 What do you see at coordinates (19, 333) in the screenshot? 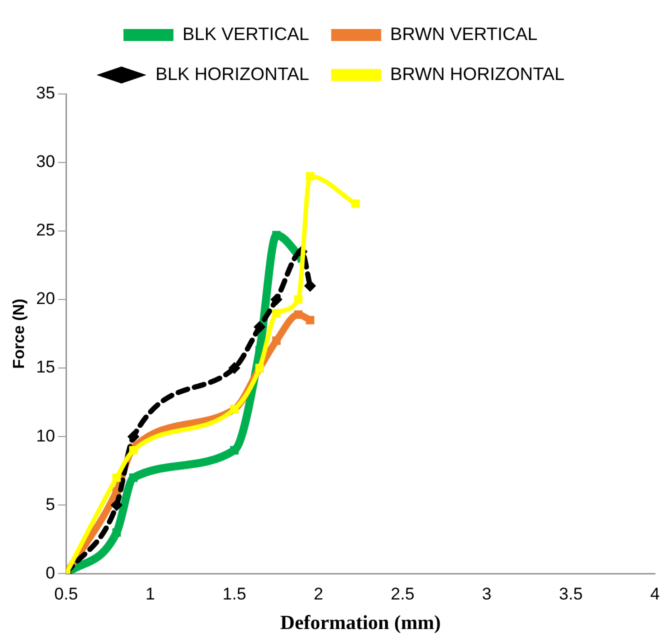
I see `y-axis-title: Force (N)` at bounding box center [19, 333].